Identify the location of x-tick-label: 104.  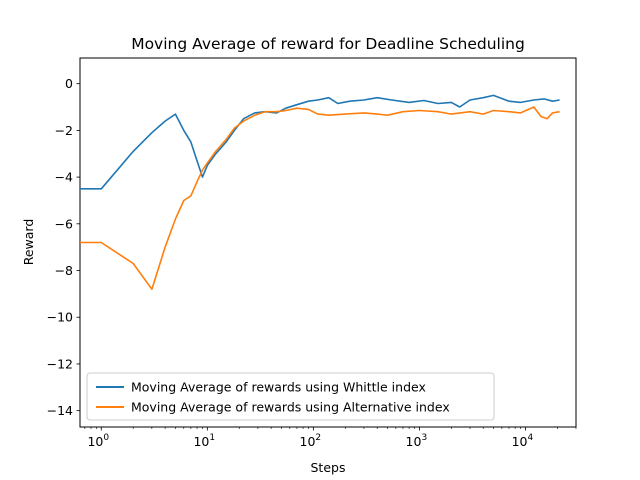
(523, 441).